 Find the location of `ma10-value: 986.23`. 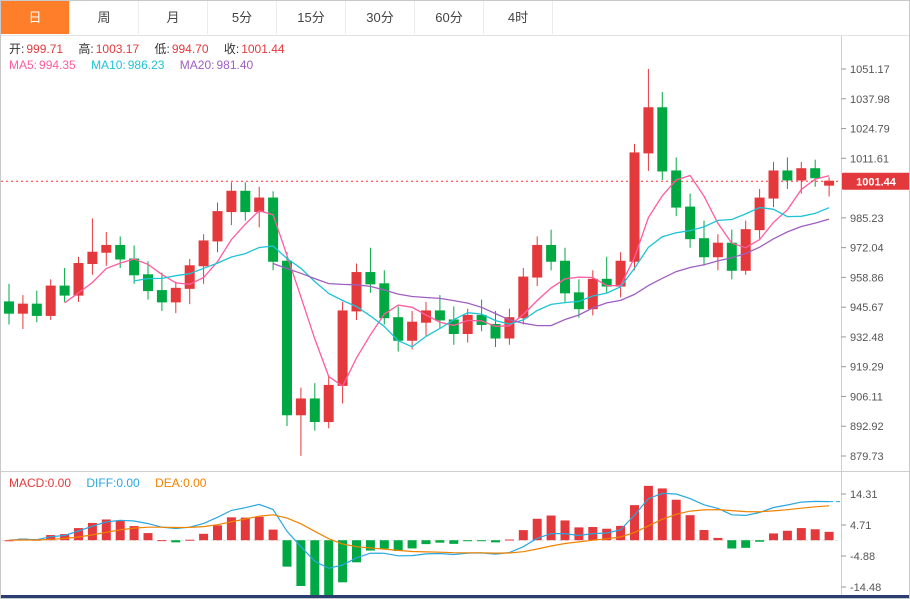

ma10-value: 986.23 is located at coordinates (146, 65).